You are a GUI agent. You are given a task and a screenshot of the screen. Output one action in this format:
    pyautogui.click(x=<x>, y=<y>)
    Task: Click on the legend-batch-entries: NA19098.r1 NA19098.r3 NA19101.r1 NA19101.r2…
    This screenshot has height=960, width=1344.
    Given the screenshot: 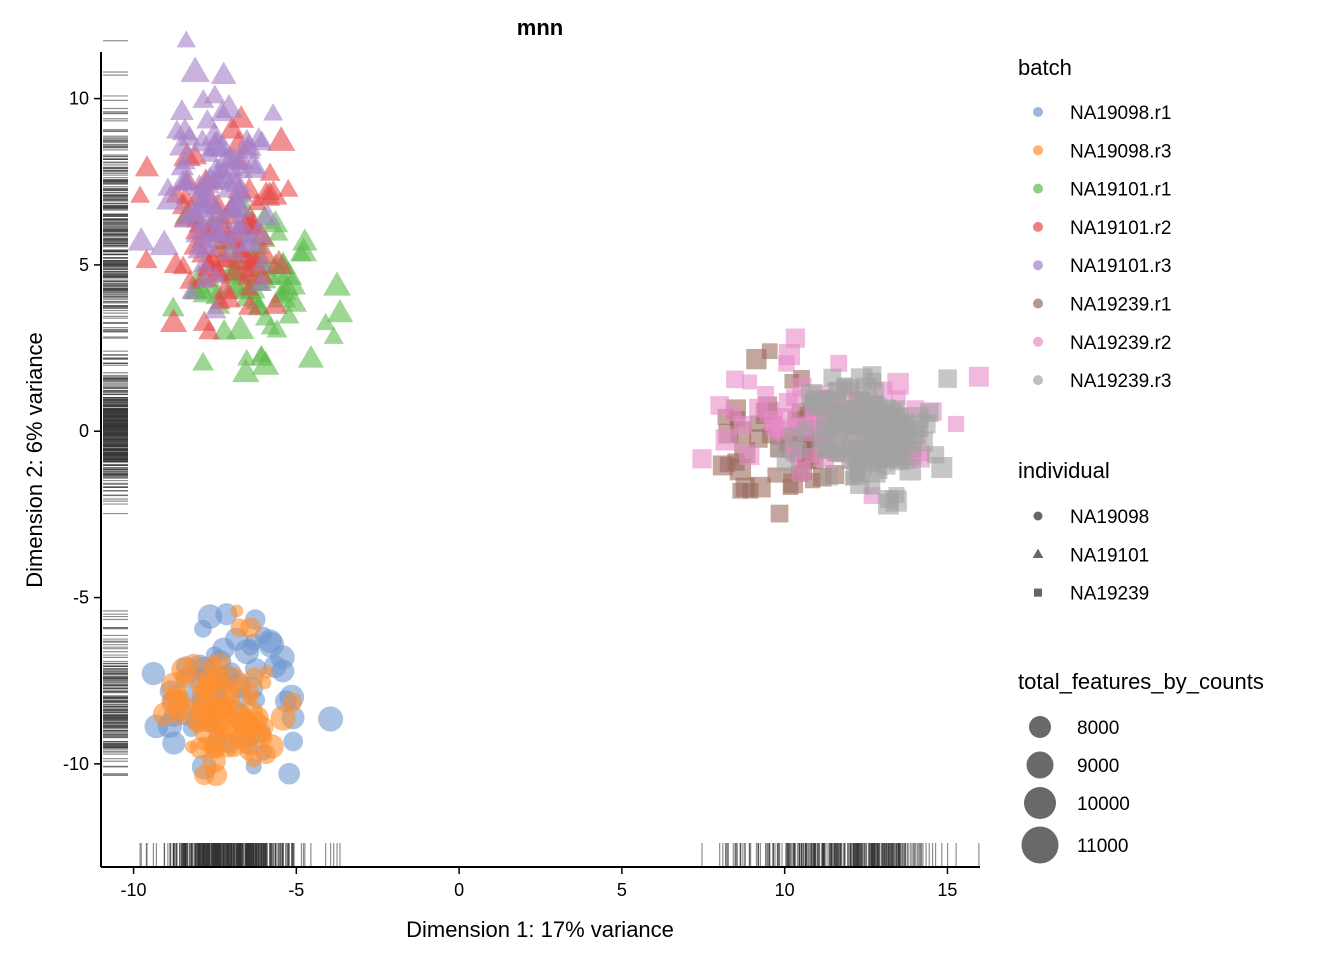 What is the action you would take?
    pyautogui.click(x=1102, y=247)
    